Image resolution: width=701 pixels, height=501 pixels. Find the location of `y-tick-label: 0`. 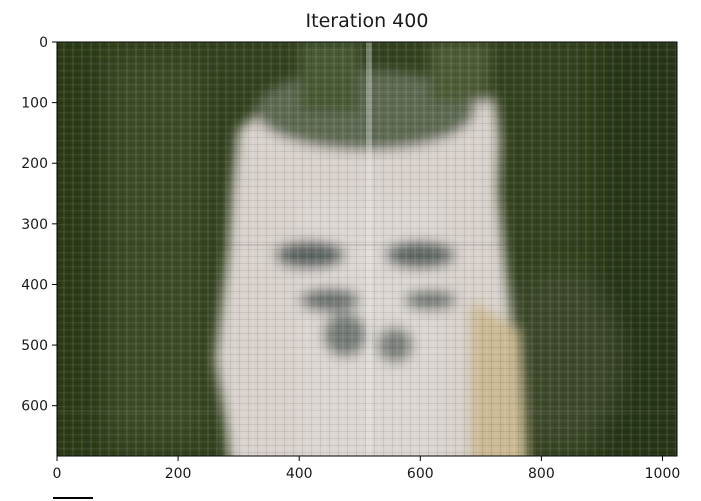

y-tick-label: 0 is located at coordinates (43, 43).